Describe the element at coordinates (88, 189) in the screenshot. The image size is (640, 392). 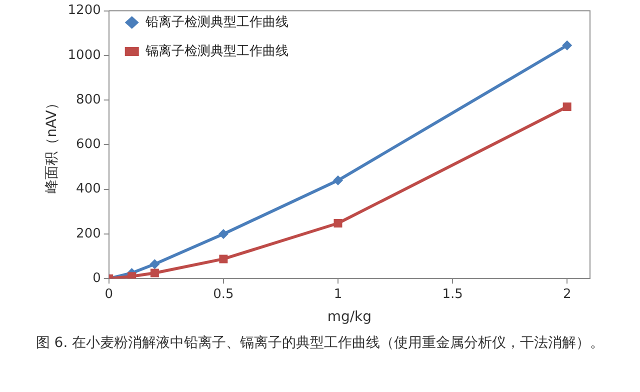
I see `y-tick-label: 400` at that location.